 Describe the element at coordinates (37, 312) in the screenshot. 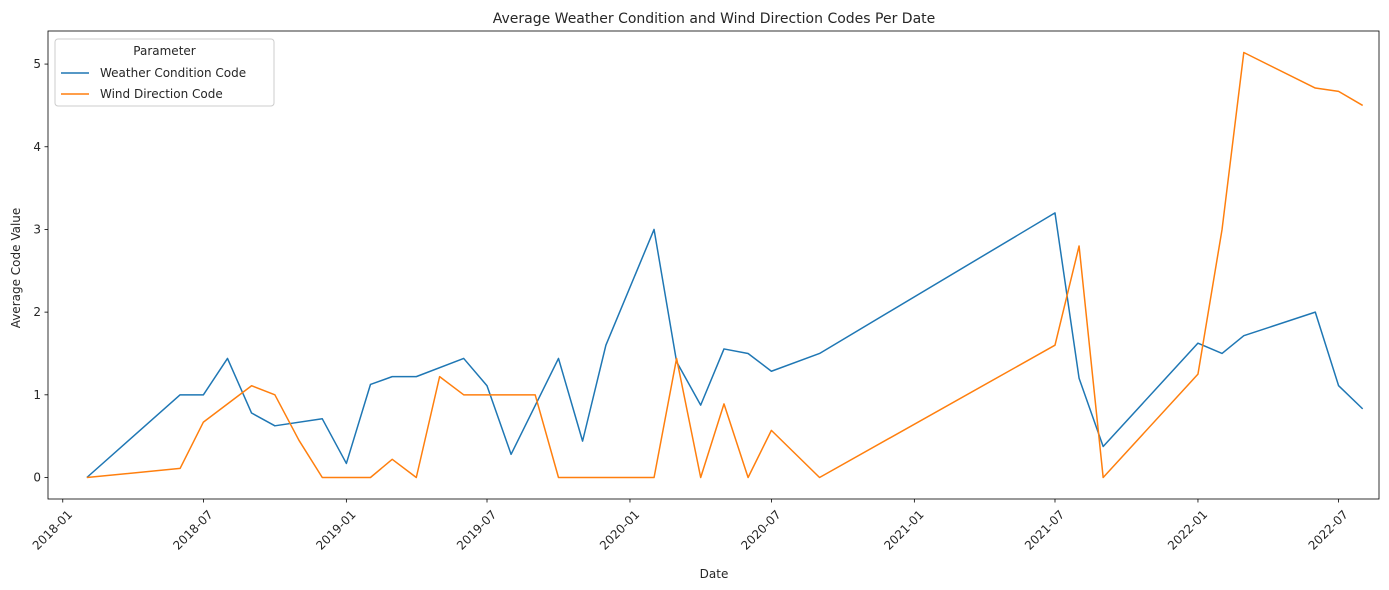

I see `y-tick-label: 2` at that location.